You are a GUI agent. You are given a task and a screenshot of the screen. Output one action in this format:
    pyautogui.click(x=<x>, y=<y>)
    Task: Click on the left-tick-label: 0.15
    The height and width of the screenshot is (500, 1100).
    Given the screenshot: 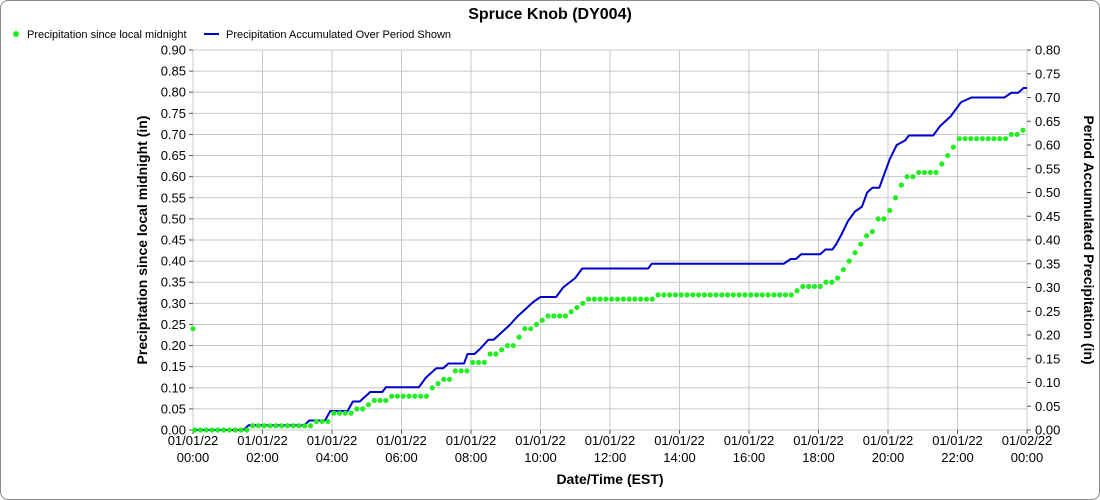 What is the action you would take?
    pyautogui.click(x=173, y=366)
    